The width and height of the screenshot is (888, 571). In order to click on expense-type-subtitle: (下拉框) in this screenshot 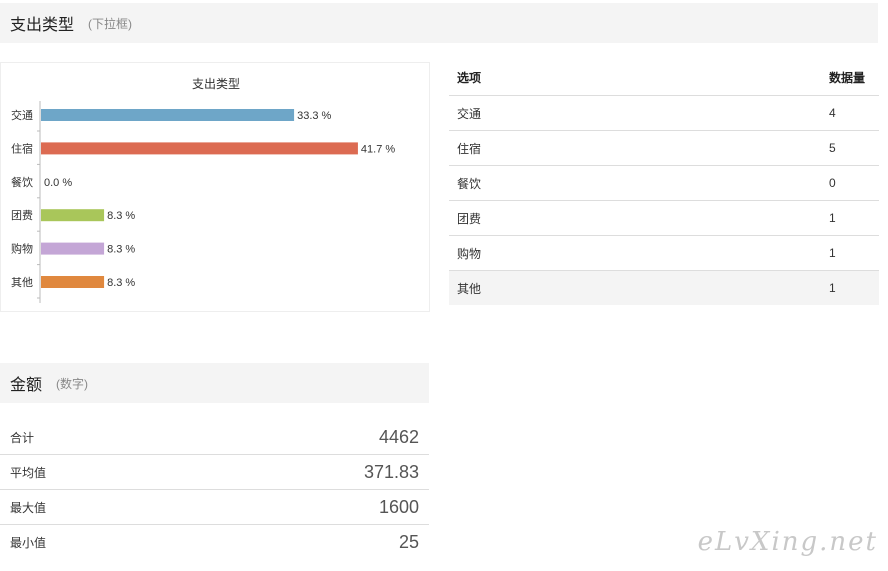, I will do `click(110, 23)`.